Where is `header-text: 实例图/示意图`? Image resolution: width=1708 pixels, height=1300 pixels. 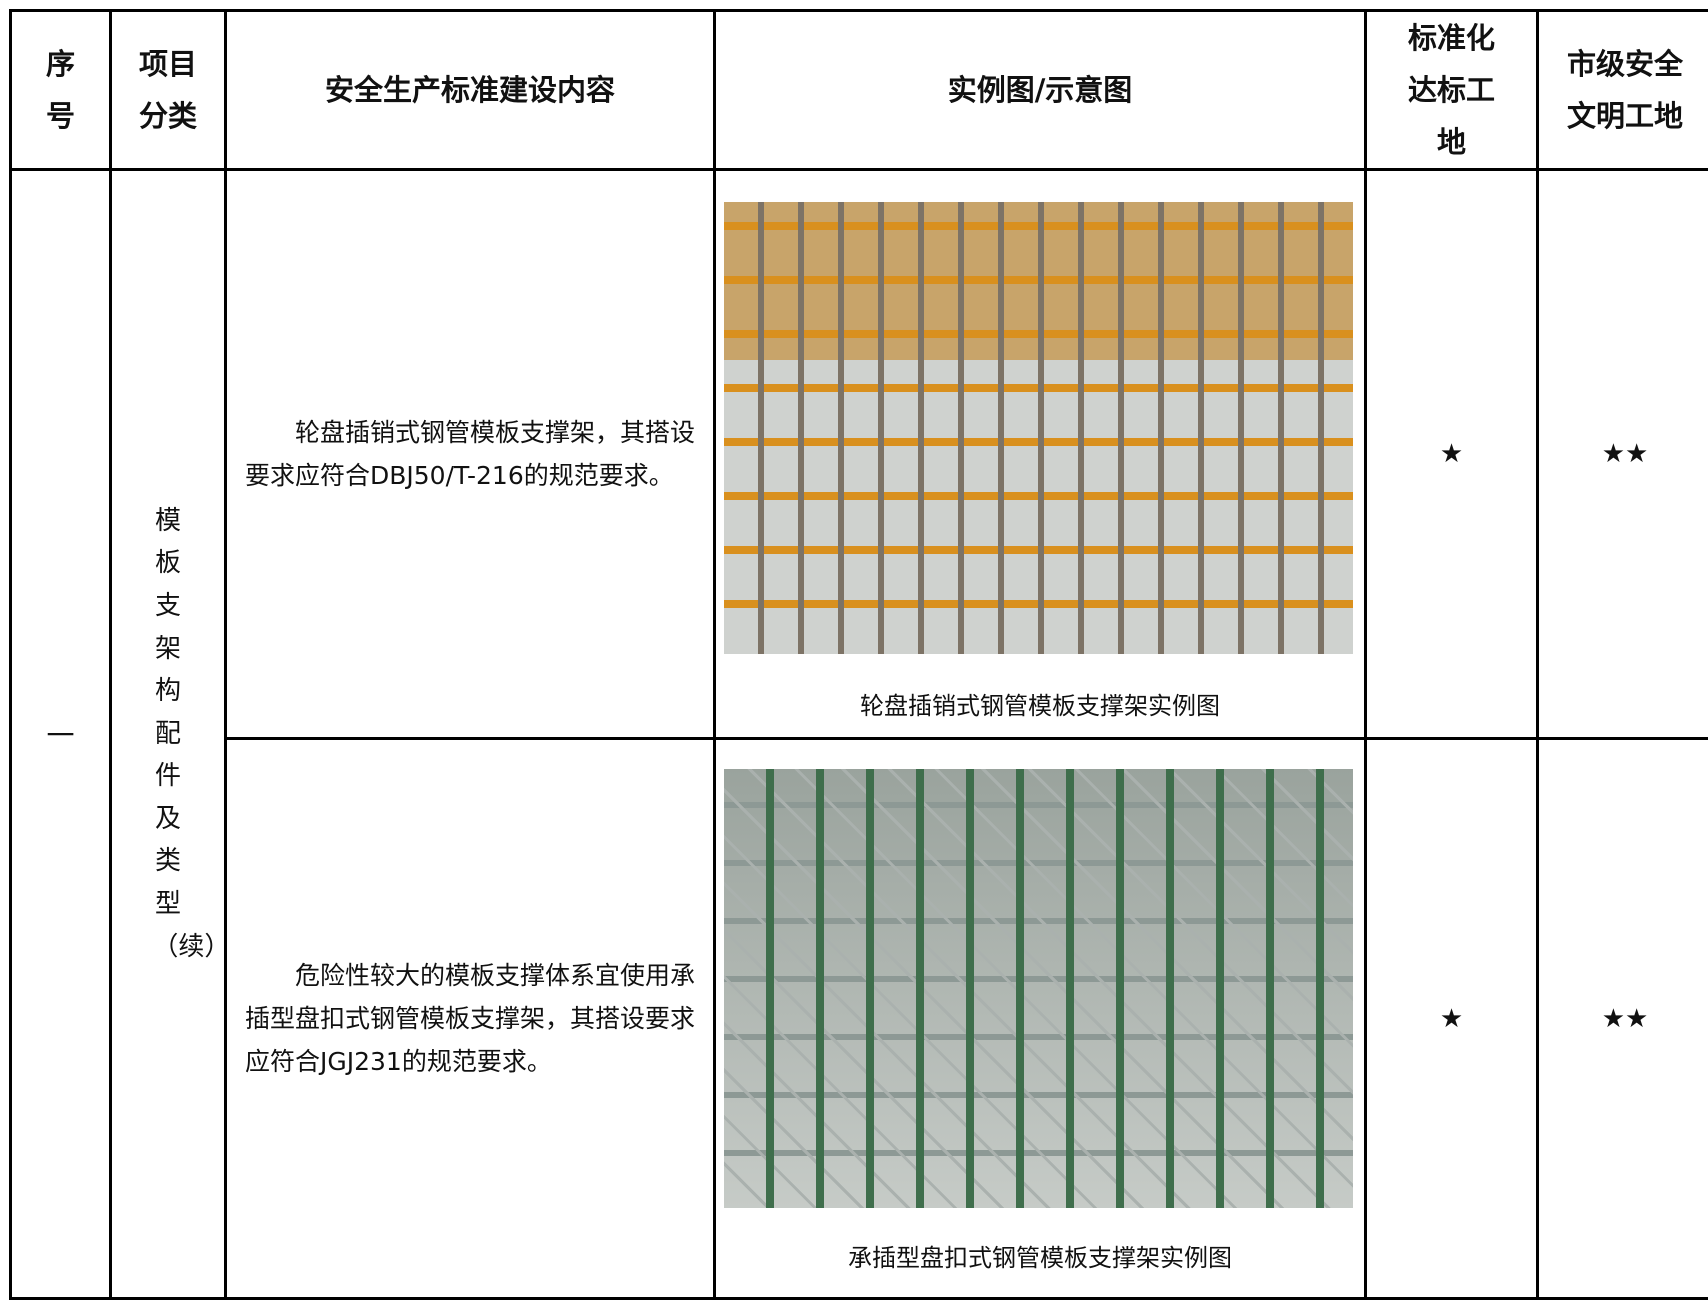 header-text: 实例图/示意图 is located at coordinates (1040, 90).